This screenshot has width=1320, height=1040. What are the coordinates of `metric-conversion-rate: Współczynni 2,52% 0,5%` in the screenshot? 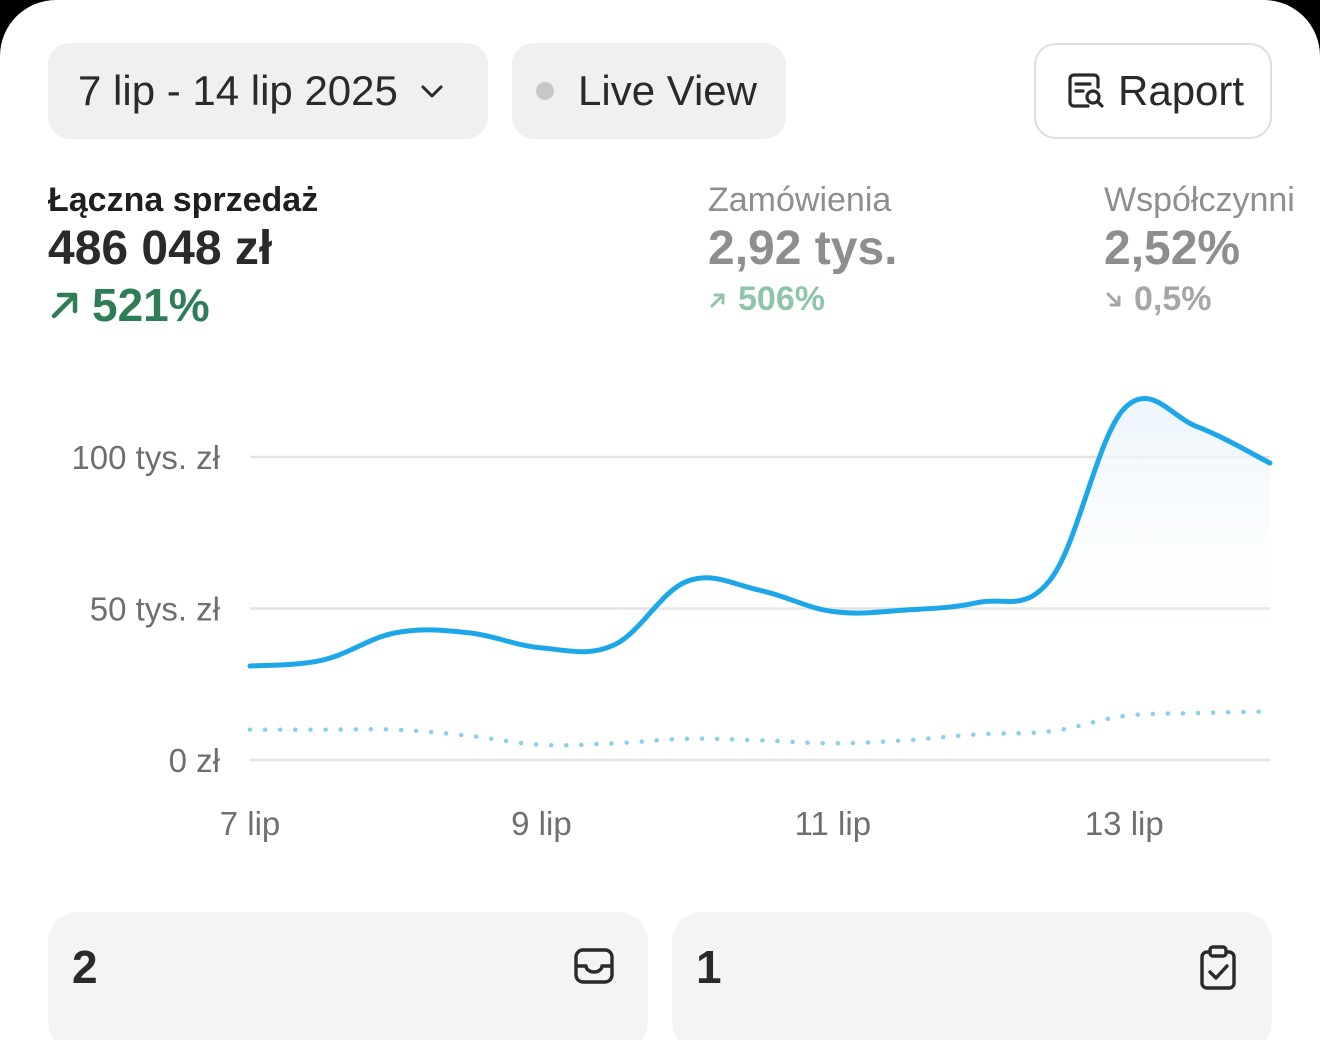 It's located at (1199, 249).